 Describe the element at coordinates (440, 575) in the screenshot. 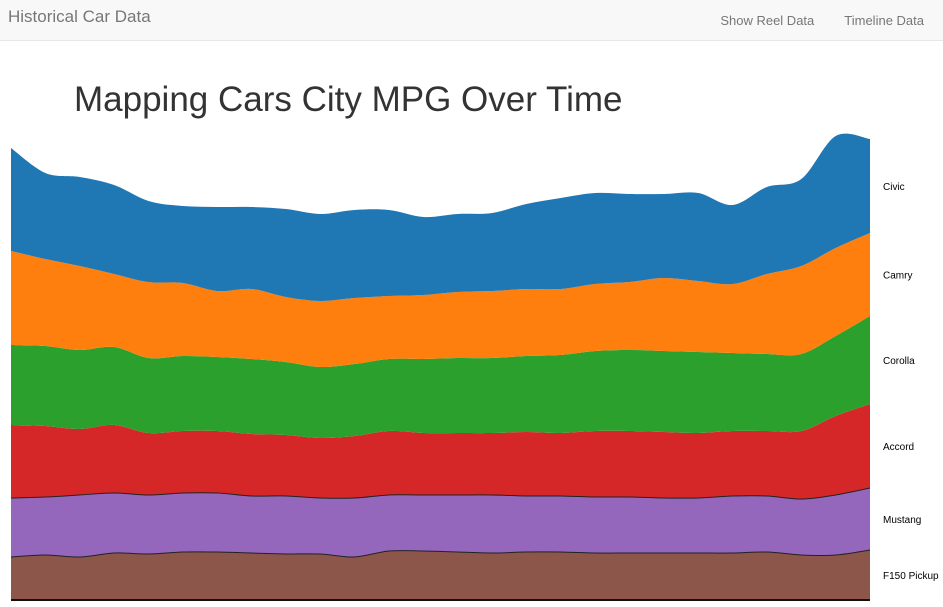

I see `area-f150-pickup` at that location.